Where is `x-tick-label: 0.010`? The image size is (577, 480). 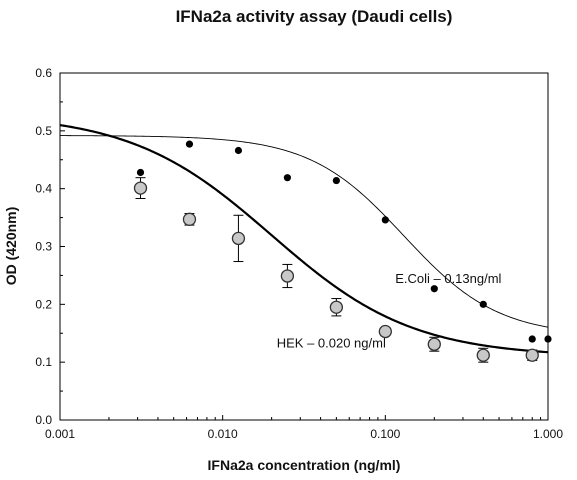 x-tick-label: 0.010 is located at coordinates (223, 434).